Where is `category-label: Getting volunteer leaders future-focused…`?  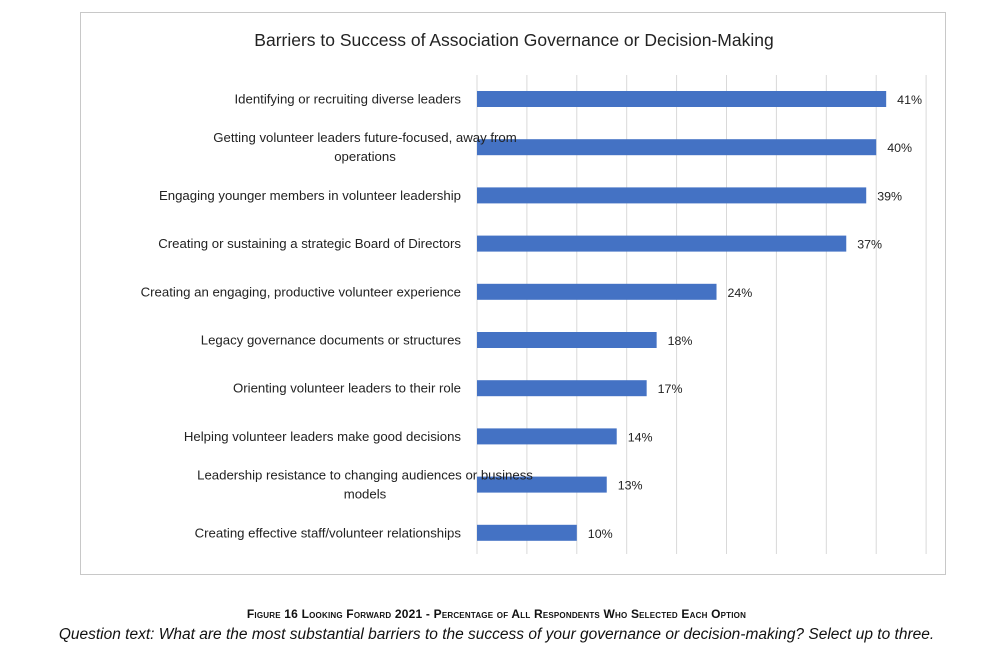 category-label: Getting volunteer leaders future-focused… is located at coordinates (364, 147).